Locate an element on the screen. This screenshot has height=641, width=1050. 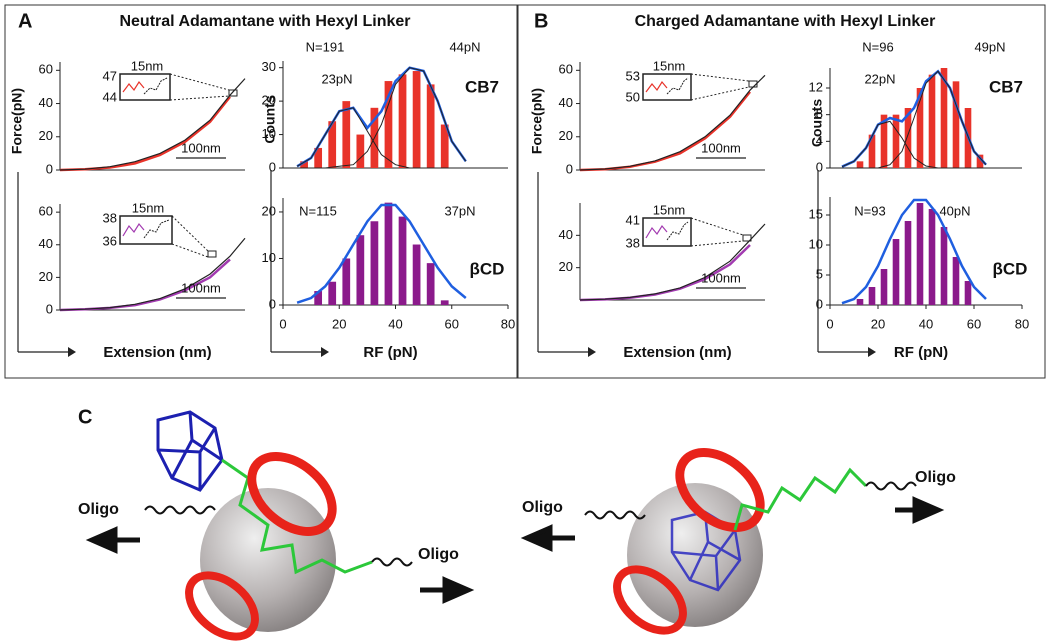
x-tick-label: 20 is located at coordinates (339, 323).